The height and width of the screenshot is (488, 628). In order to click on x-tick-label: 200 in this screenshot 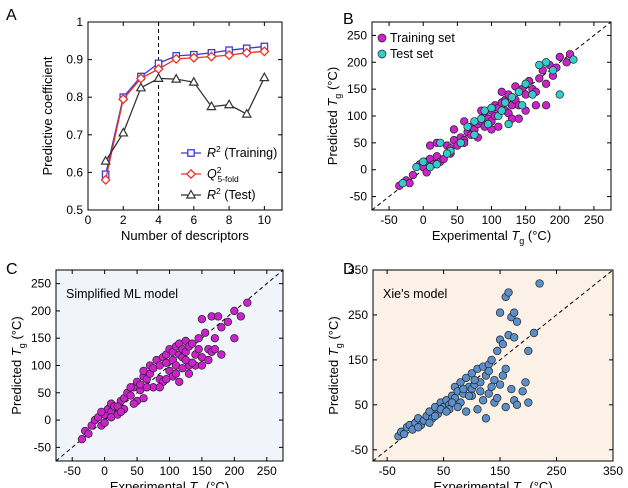, I will do `click(234, 471)`.